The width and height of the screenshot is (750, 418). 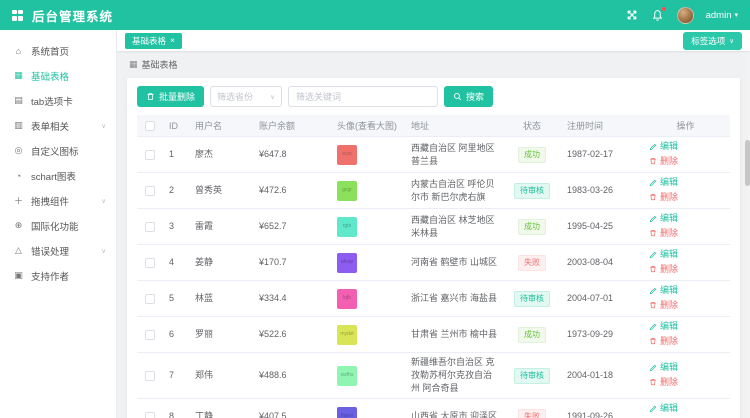 I want to click on batch-delete-label: 批量删除, so click(x=177, y=97).